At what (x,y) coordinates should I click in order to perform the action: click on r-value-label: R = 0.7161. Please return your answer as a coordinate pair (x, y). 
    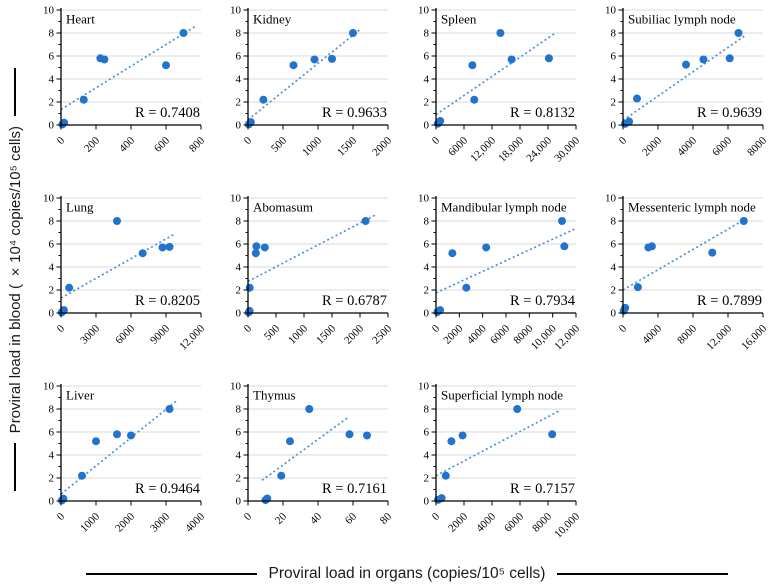
    Looking at the image, I should click on (354, 489).